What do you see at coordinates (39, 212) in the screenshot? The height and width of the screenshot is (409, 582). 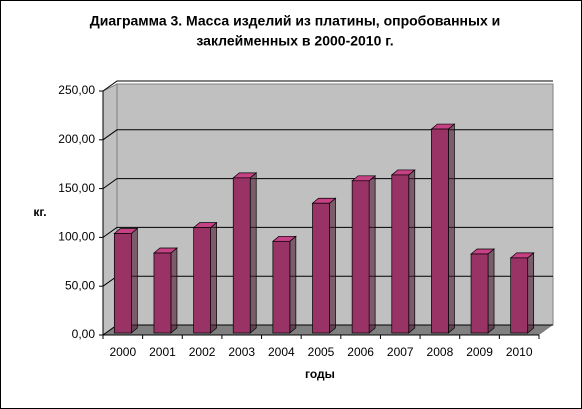 I see `y-axis-label: кг.` at bounding box center [39, 212].